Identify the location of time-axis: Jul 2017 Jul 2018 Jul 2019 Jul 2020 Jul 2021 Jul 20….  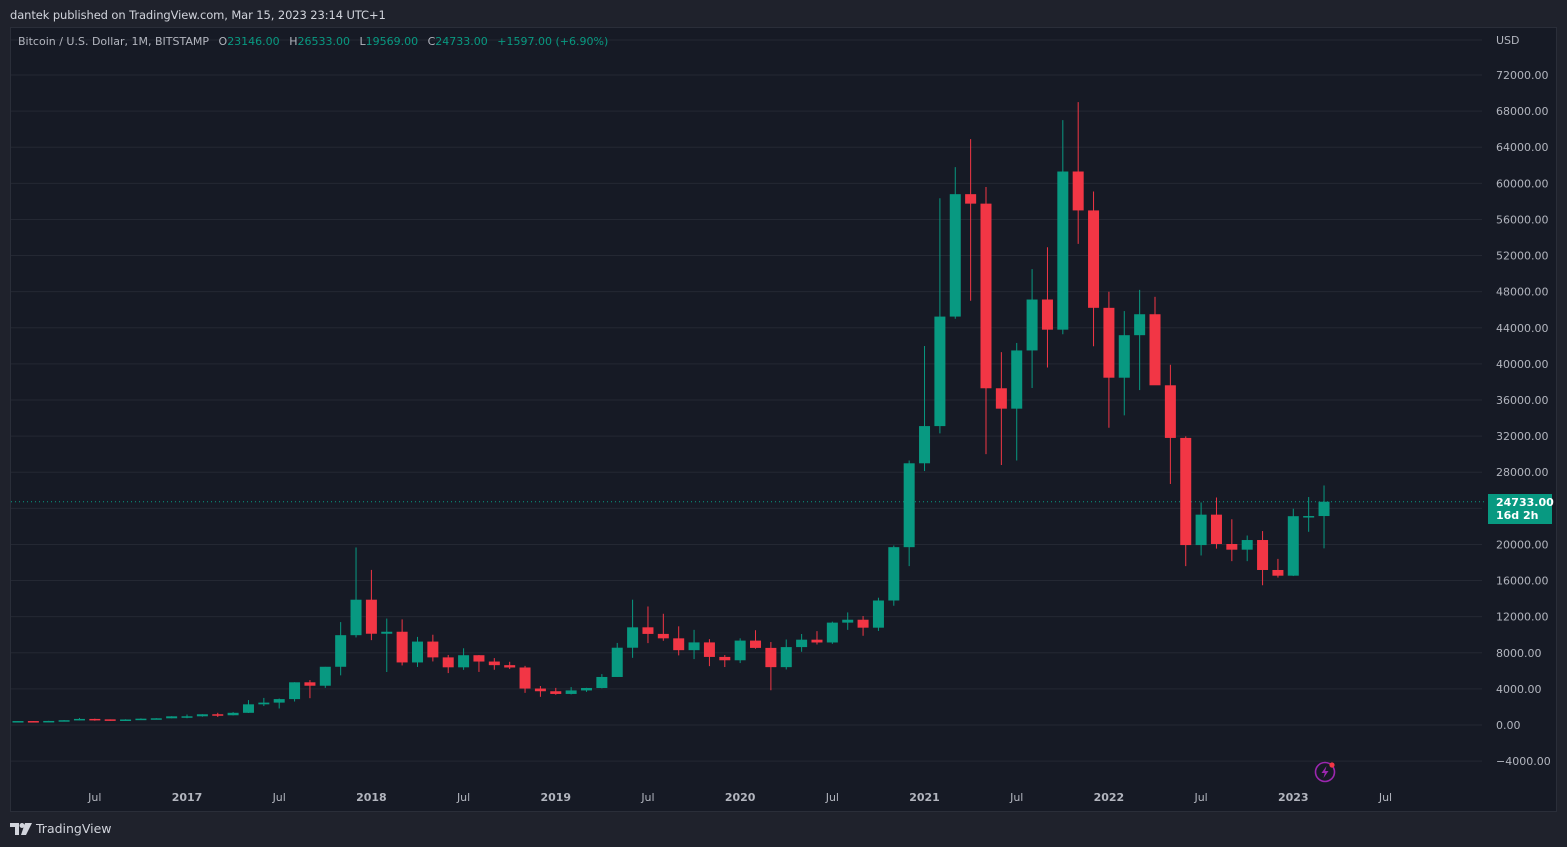
(739, 797).